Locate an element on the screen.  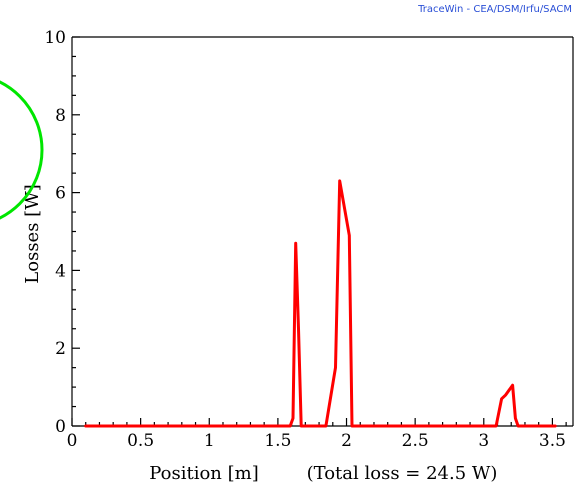
y-tick-label: 0 is located at coordinates (60, 427).